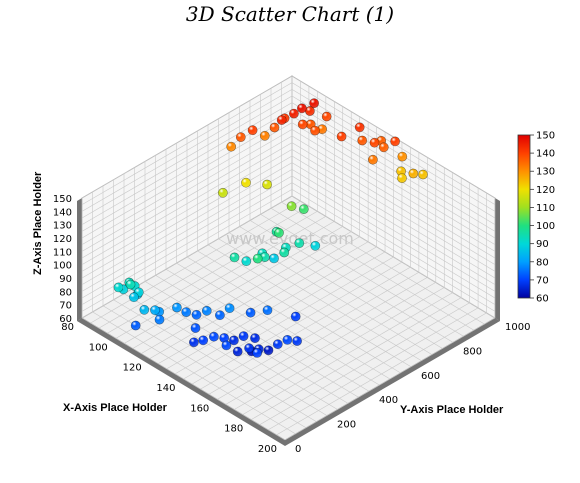 The width and height of the screenshot is (580, 483). What do you see at coordinates (497, 259) in the screenshot?
I see `right-wall-edge` at bounding box center [497, 259].